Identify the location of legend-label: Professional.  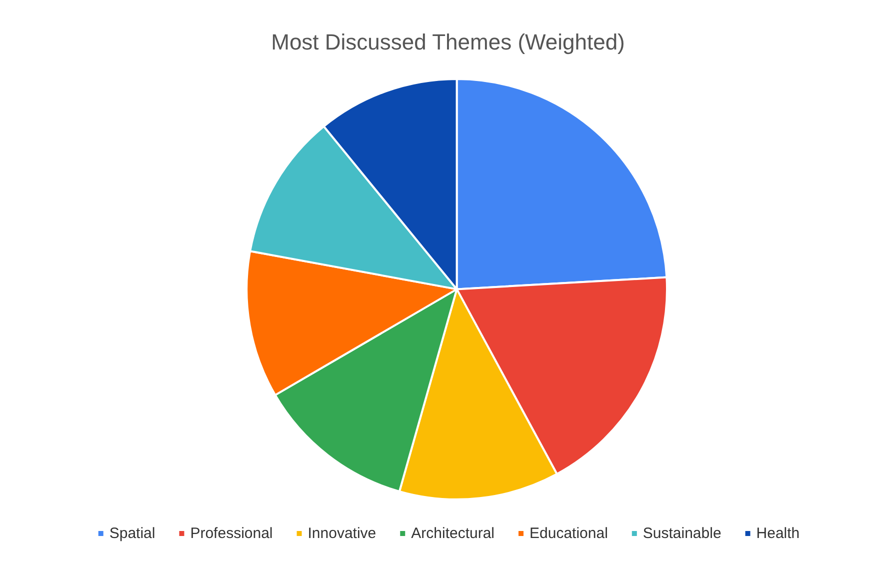
(231, 533).